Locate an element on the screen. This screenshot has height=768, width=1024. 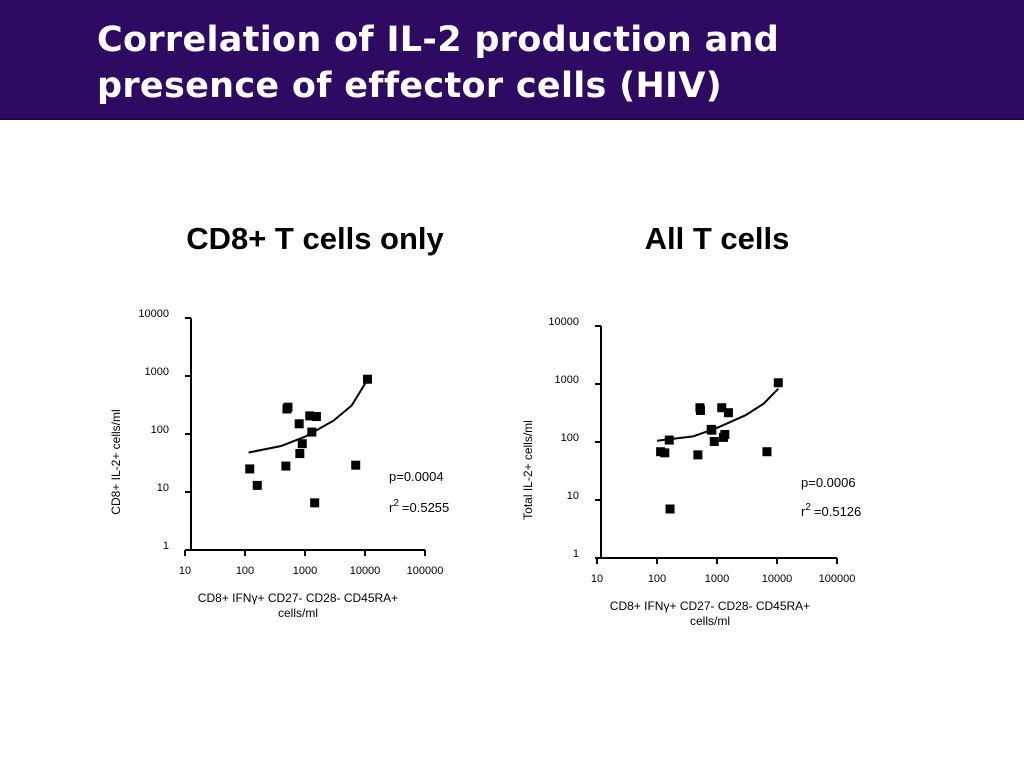
r-squared-label: r2 =0.5255 is located at coordinates (419, 506).